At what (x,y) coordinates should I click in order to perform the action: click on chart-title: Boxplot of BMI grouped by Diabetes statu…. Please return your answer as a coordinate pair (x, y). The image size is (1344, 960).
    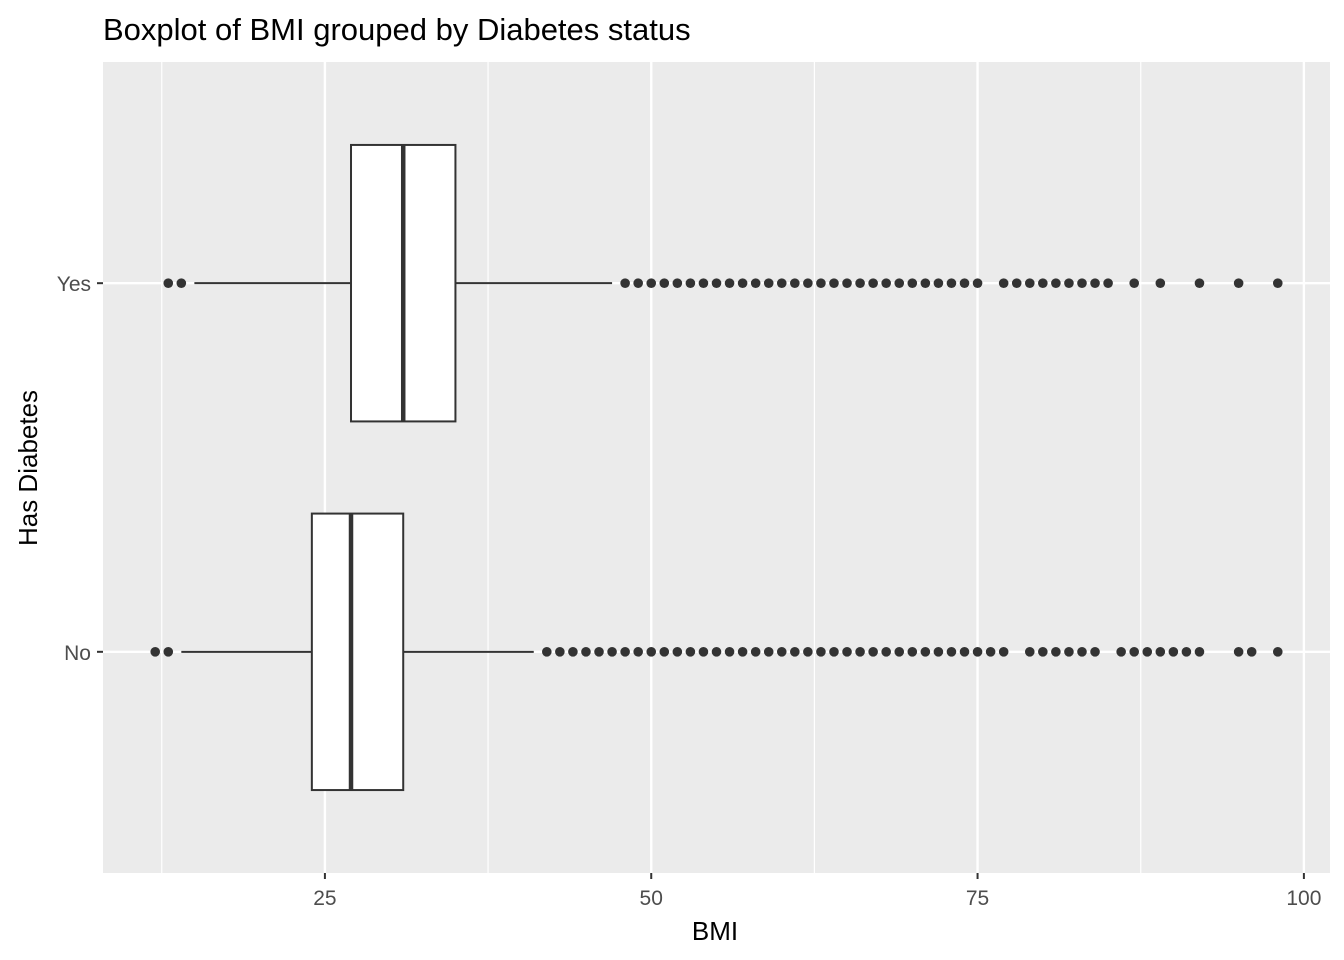
    Looking at the image, I should click on (397, 29).